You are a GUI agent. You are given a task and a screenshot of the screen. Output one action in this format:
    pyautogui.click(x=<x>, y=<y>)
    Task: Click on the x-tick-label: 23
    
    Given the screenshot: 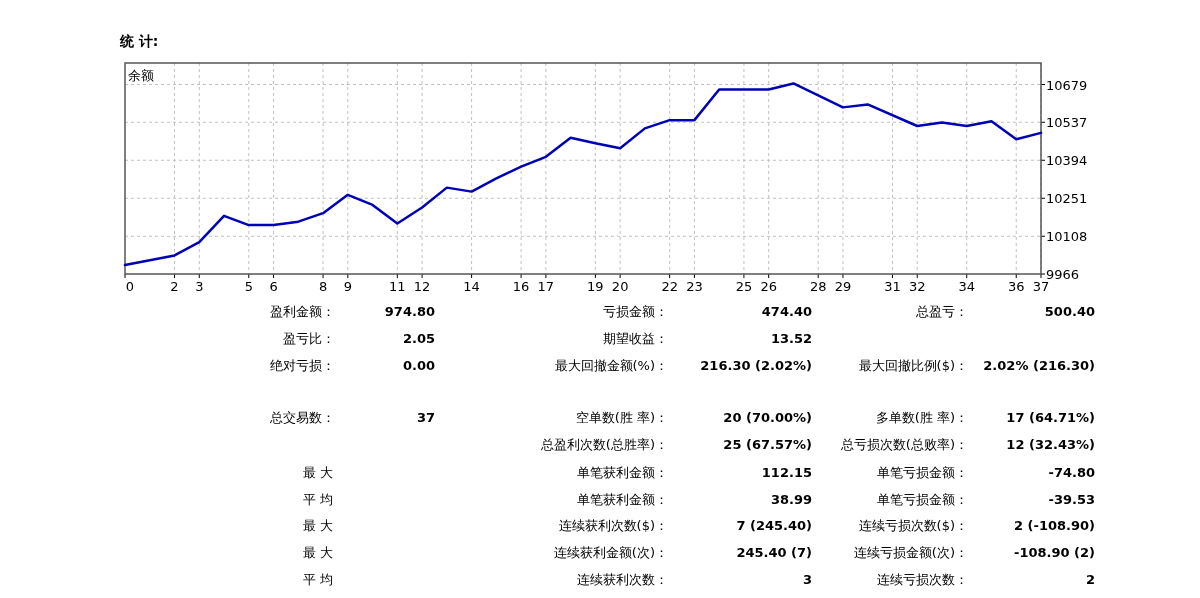 What is the action you would take?
    pyautogui.click(x=694, y=286)
    